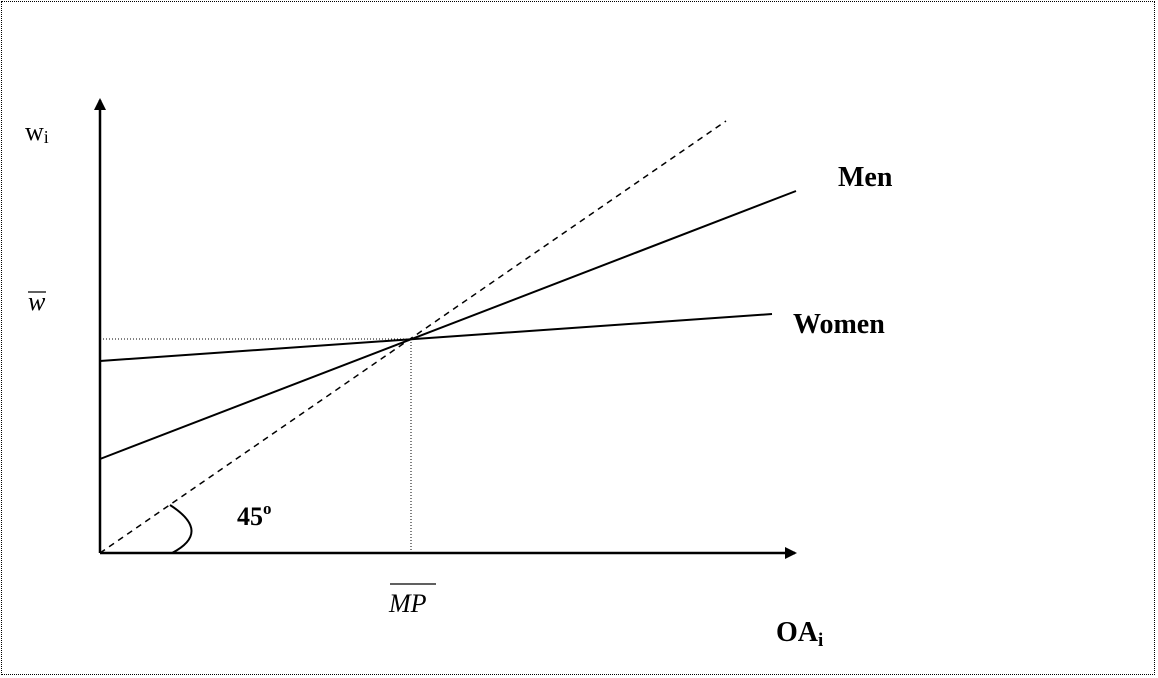 This screenshot has height=678, width=1158. Describe the element at coordinates (181, 529) in the screenshot. I see `angle-arc` at that location.